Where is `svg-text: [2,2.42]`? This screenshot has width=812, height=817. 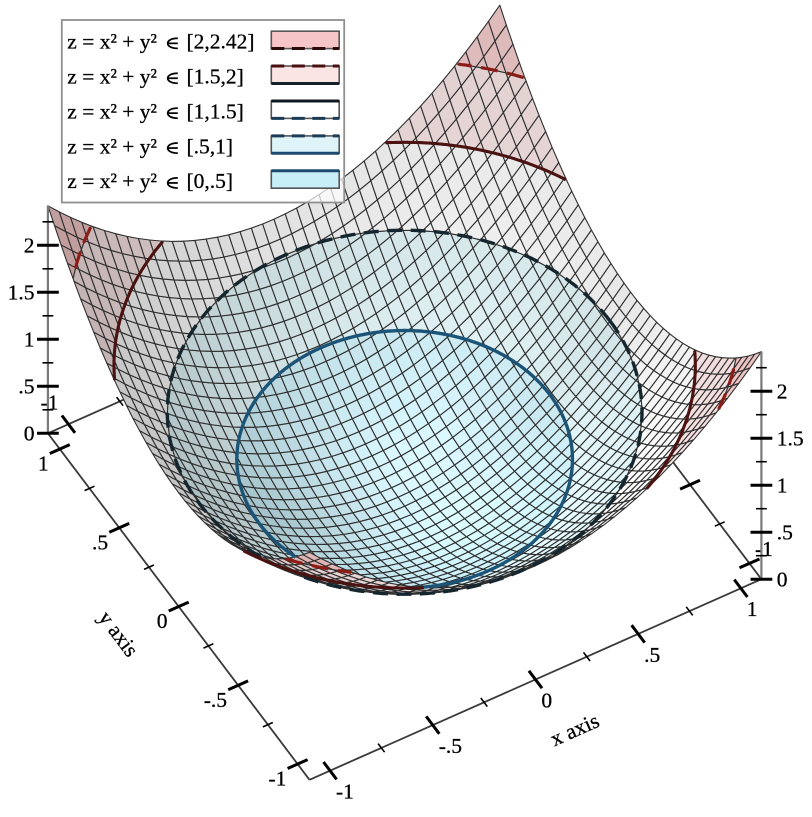 svg-text: [2,2.42] is located at coordinates (221, 42).